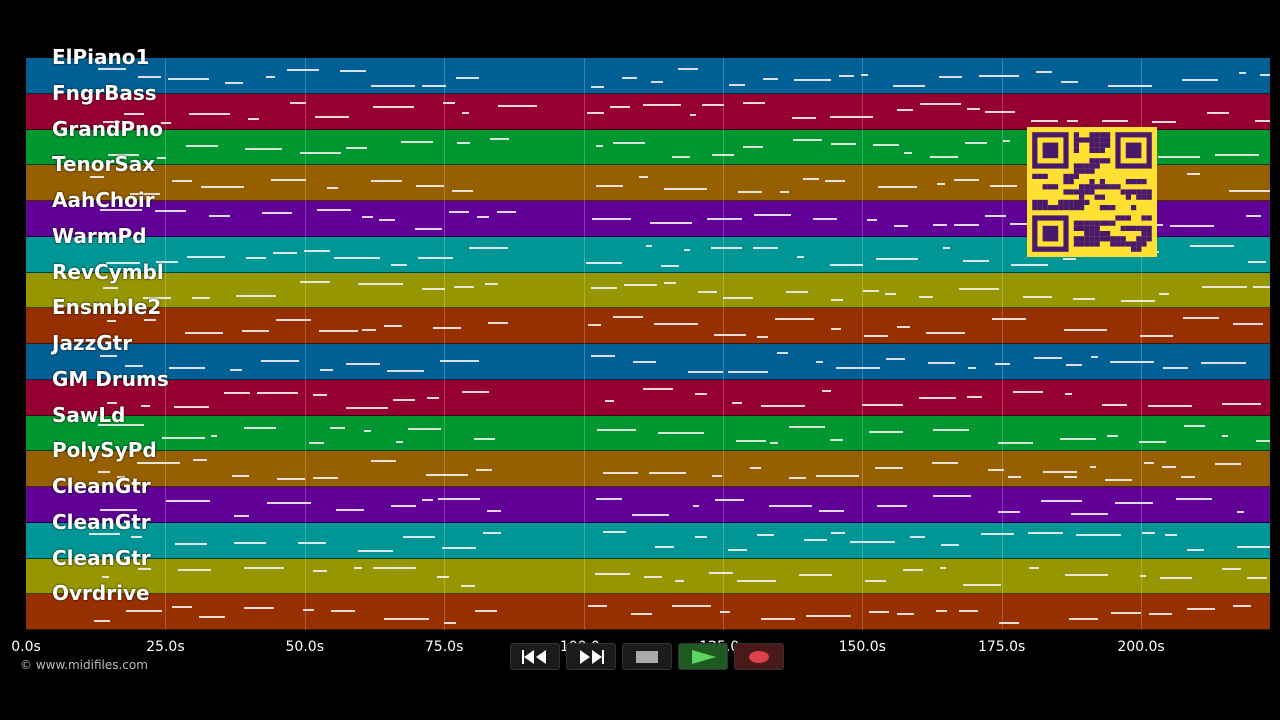 This screenshot has width=1280, height=720. What do you see at coordinates (703, 656) in the screenshot?
I see `play-button` at bounding box center [703, 656].